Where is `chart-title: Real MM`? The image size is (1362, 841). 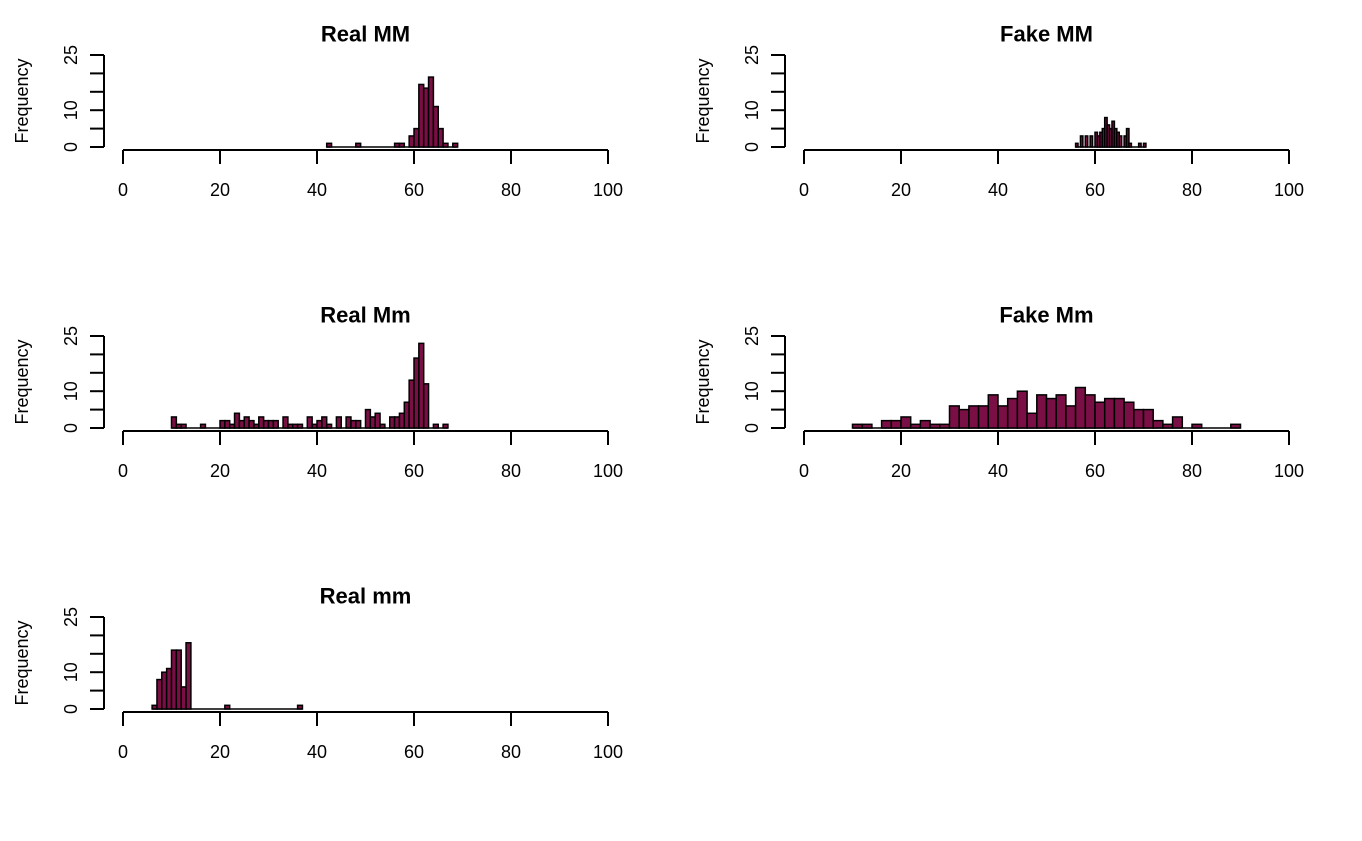
chart-title: Real MM is located at coordinates (365, 34).